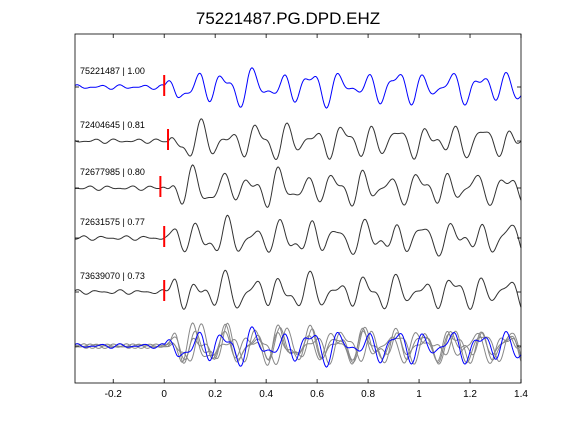  I want to click on trace-5: 73639070 | 0.73, so click(298, 289).